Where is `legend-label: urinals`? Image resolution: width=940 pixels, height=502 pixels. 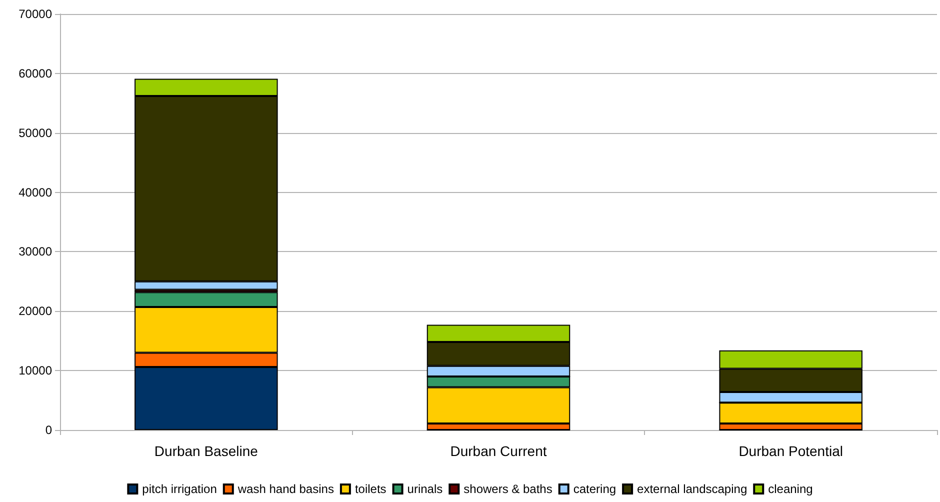 legend-label: urinals is located at coordinates (425, 489).